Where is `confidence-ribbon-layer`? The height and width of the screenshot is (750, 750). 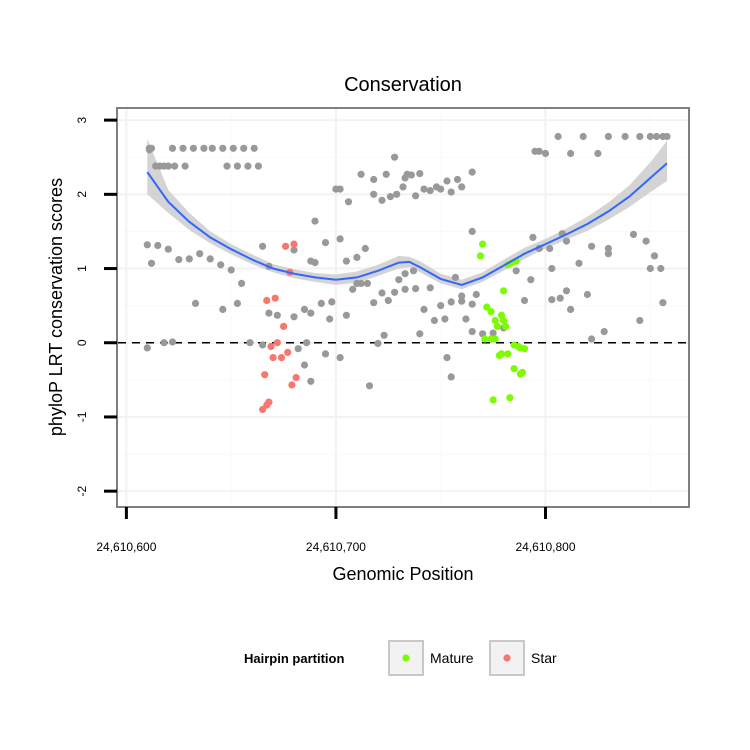
confidence-ribbon-layer is located at coordinates (407, 214).